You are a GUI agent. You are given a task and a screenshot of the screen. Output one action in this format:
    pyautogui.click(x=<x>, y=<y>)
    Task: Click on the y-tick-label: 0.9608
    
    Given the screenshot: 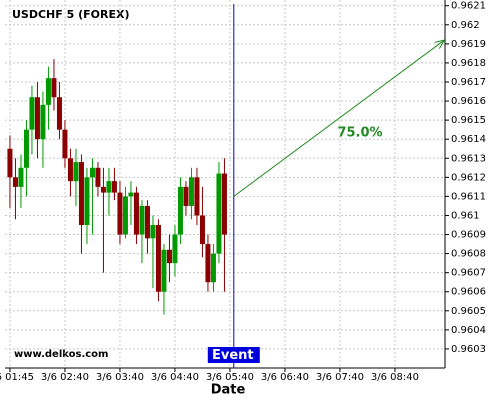 What is the action you would take?
    pyautogui.click(x=468, y=254)
    